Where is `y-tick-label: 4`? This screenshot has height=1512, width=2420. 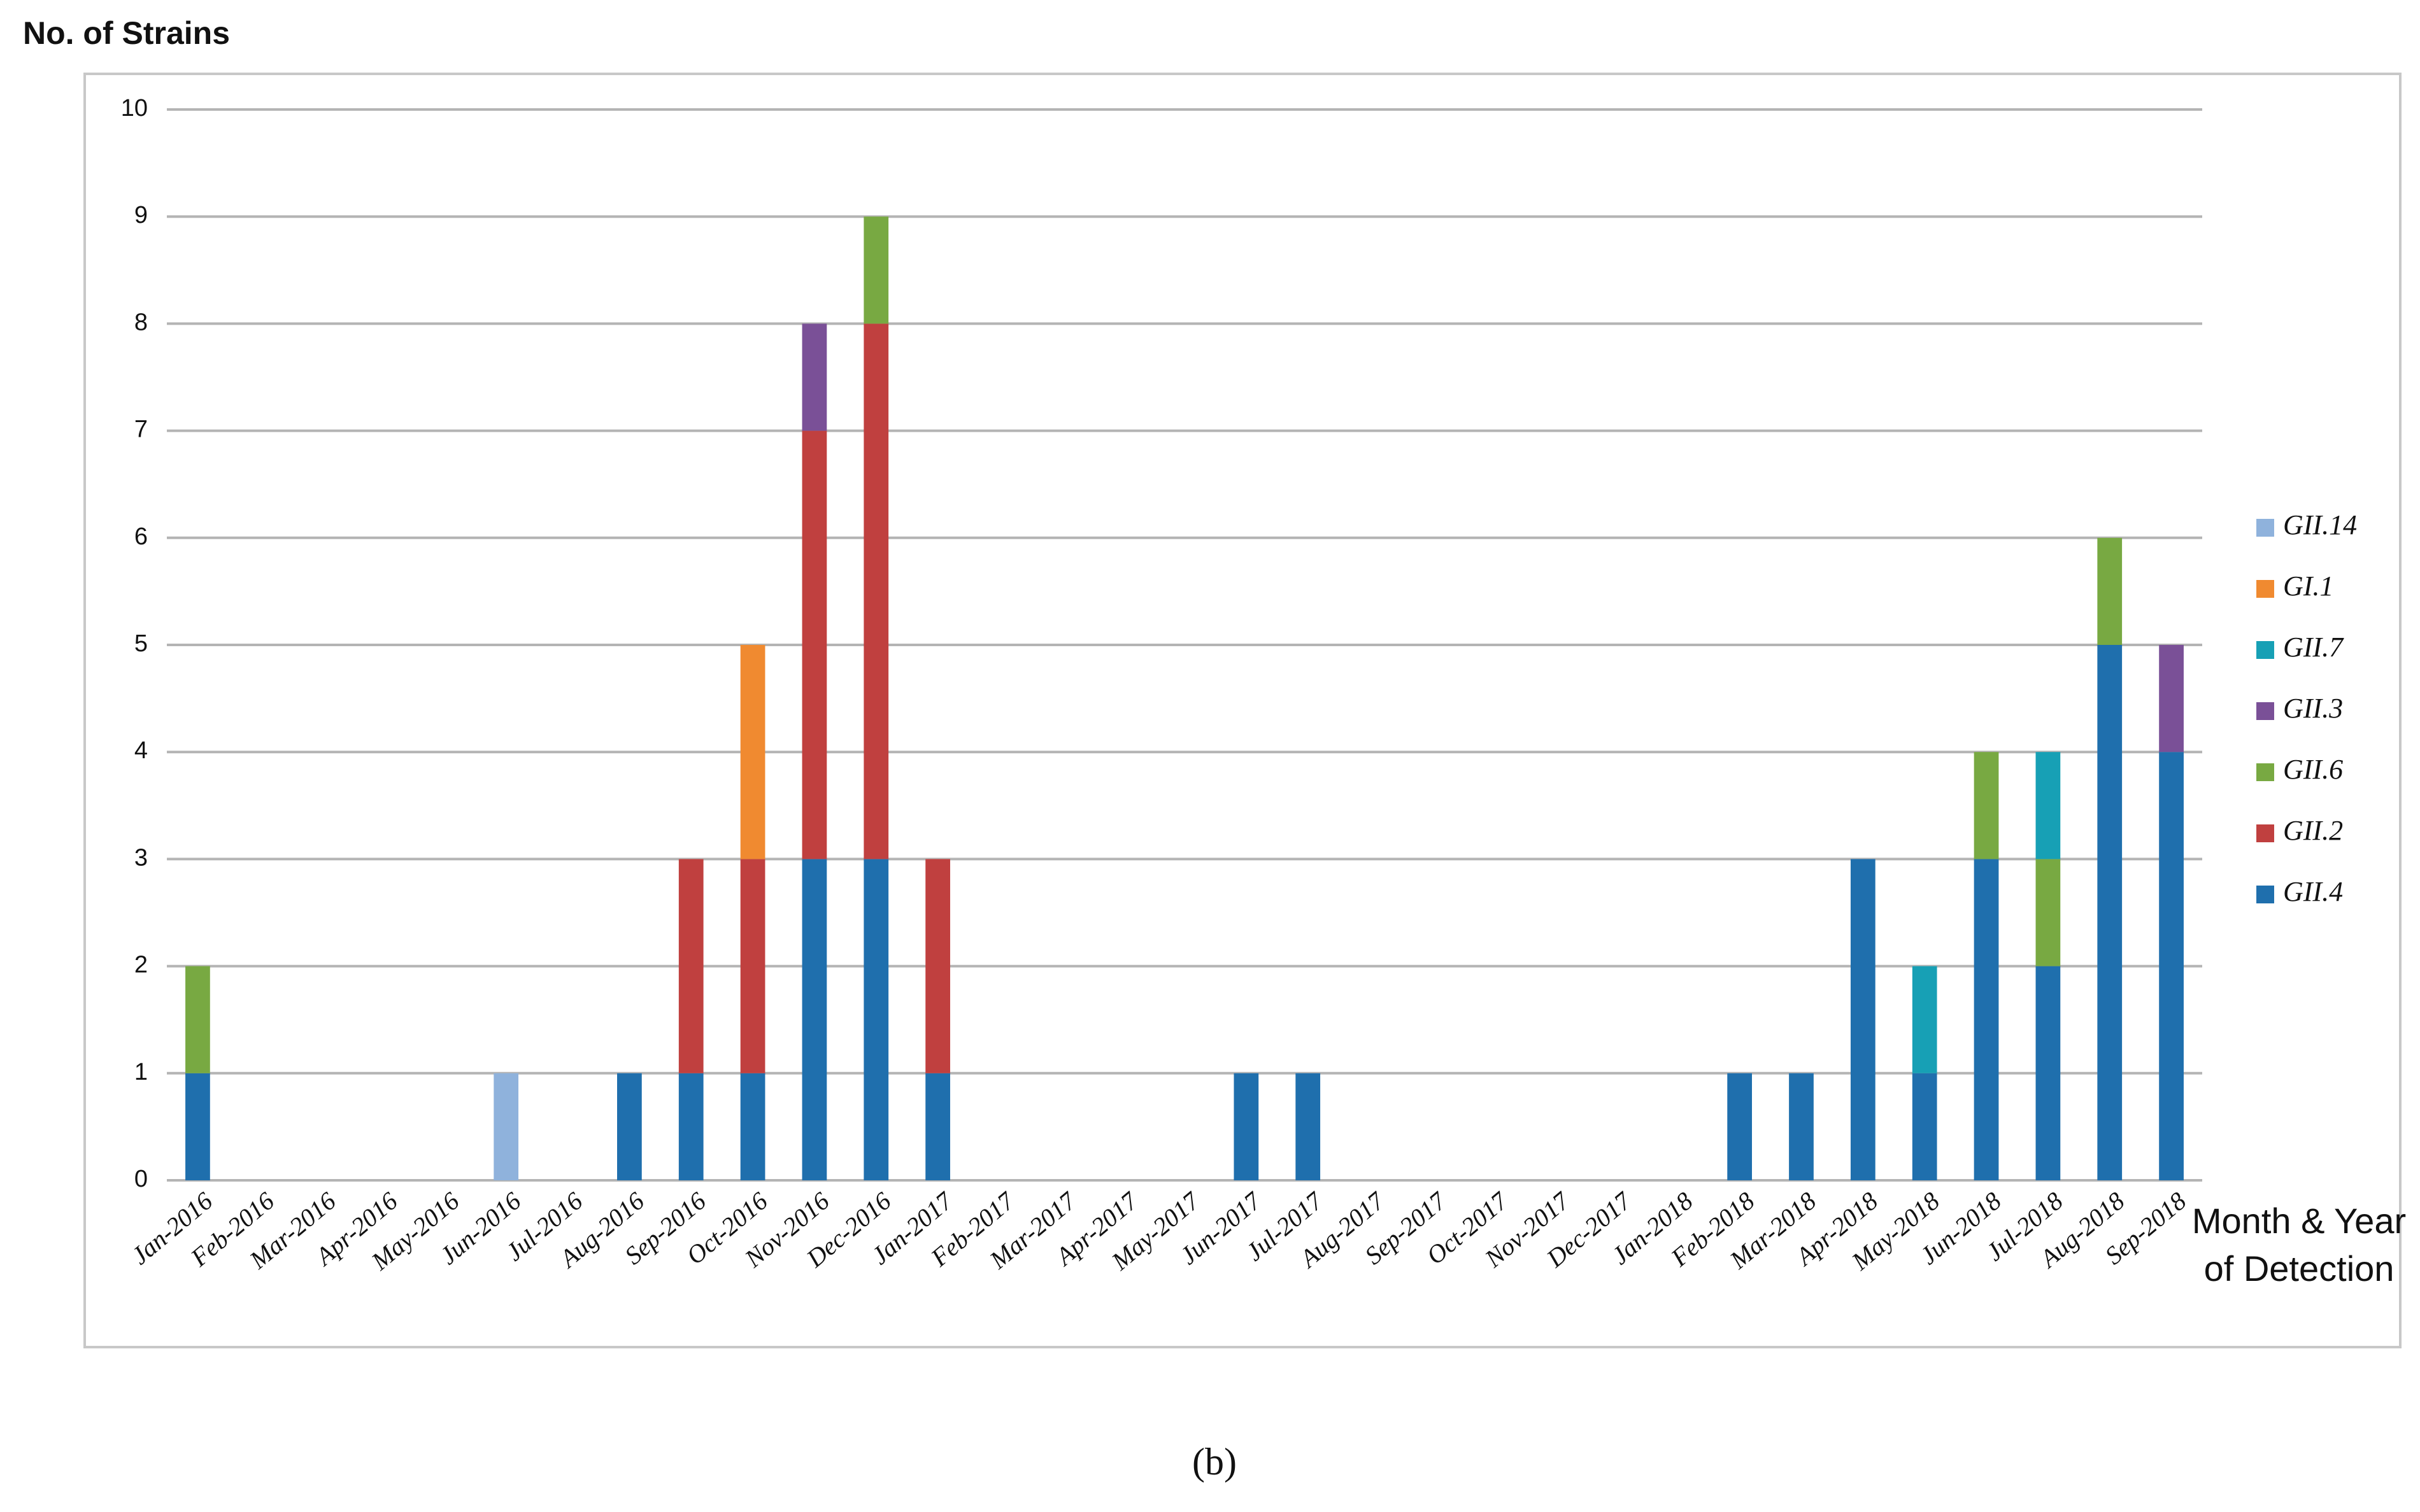
y-tick-label: 4 is located at coordinates (141, 750).